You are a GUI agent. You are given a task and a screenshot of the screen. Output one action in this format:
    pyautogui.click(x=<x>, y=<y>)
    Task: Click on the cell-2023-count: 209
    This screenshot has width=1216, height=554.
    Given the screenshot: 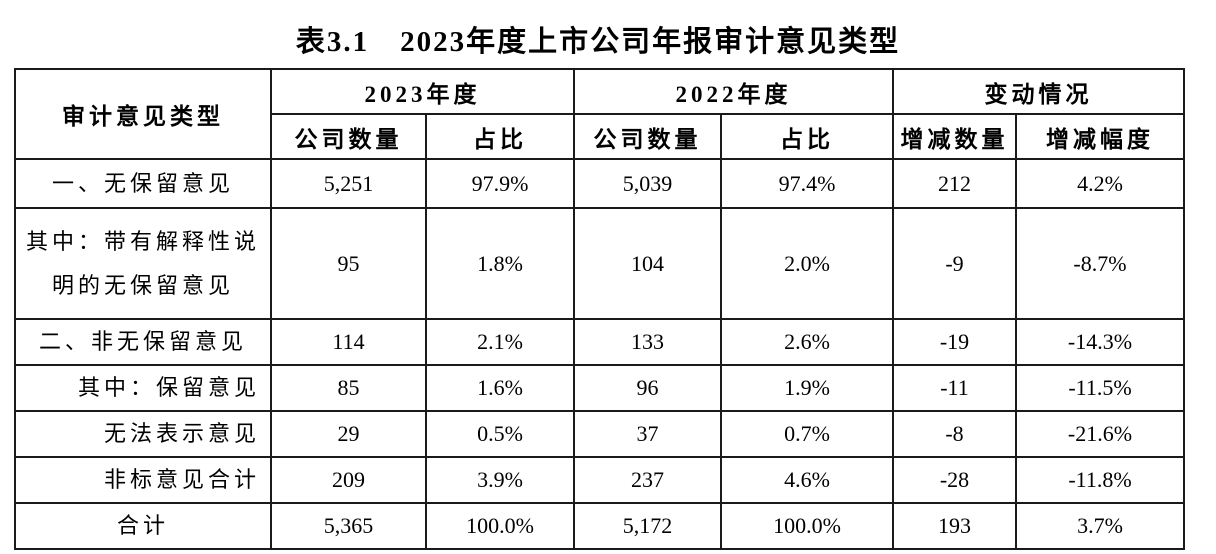 What is the action you would take?
    pyautogui.click(x=348, y=480)
    